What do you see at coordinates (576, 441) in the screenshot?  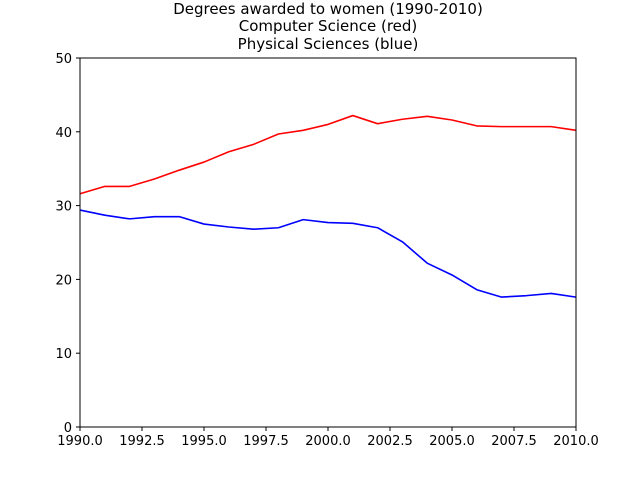 I see `x-tick-label: 2010.0` at bounding box center [576, 441].